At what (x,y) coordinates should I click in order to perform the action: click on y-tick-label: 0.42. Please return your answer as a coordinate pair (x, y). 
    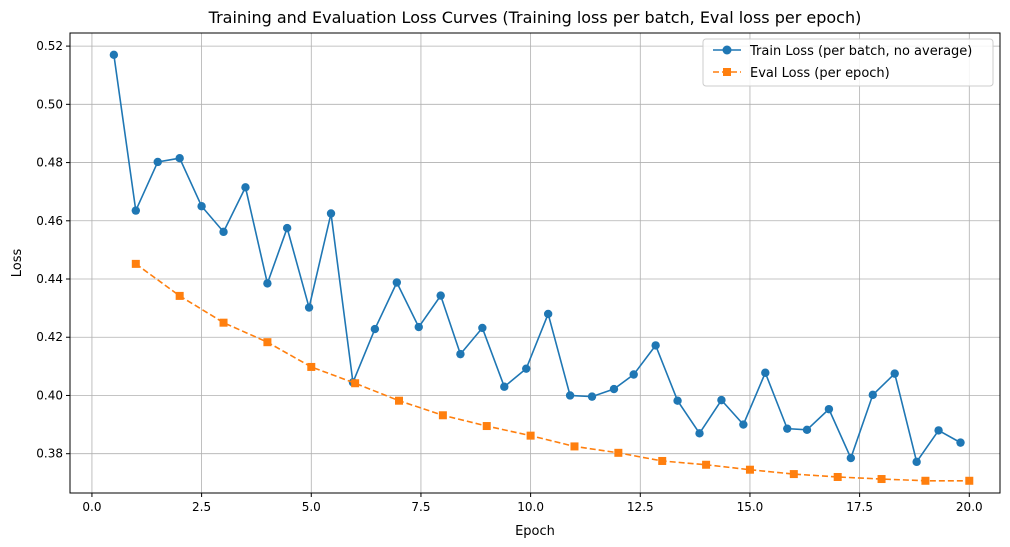
    Looking at the image, I should click on (49, 337).